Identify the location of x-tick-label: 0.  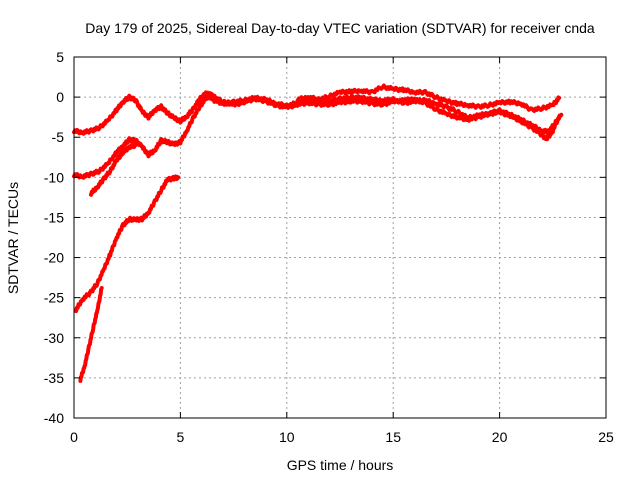
(74, 437).